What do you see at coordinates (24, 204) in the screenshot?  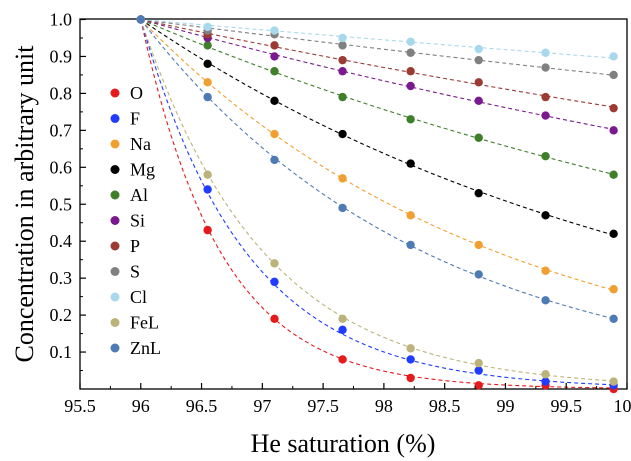 I see `y-axis-title: Concentration in arbitrary unit` at bounding box center [24, 204].